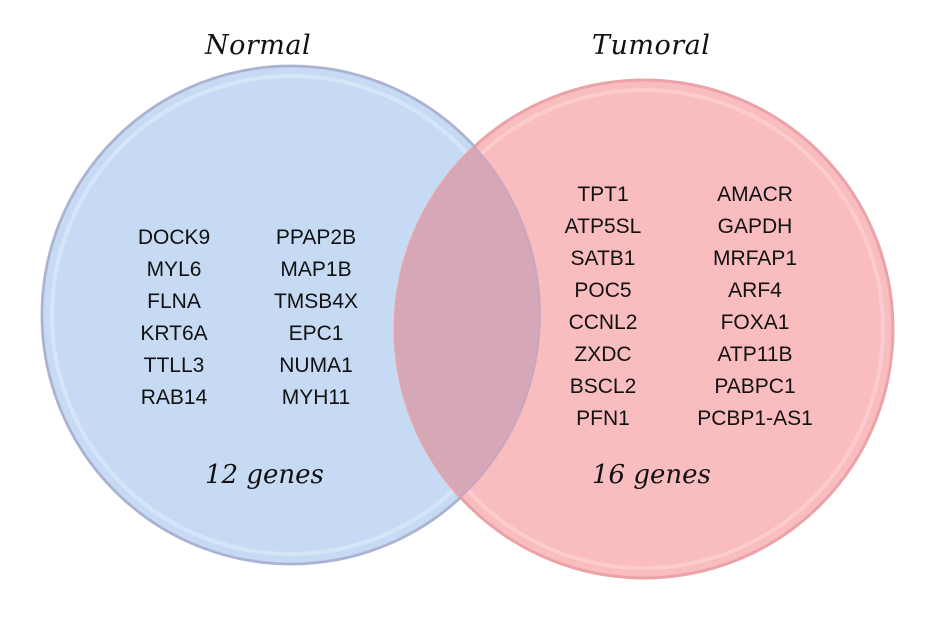  Describe the element at coordinates (755, 386) in the screenshot. I see `gene-label: PABPC1` at that location.